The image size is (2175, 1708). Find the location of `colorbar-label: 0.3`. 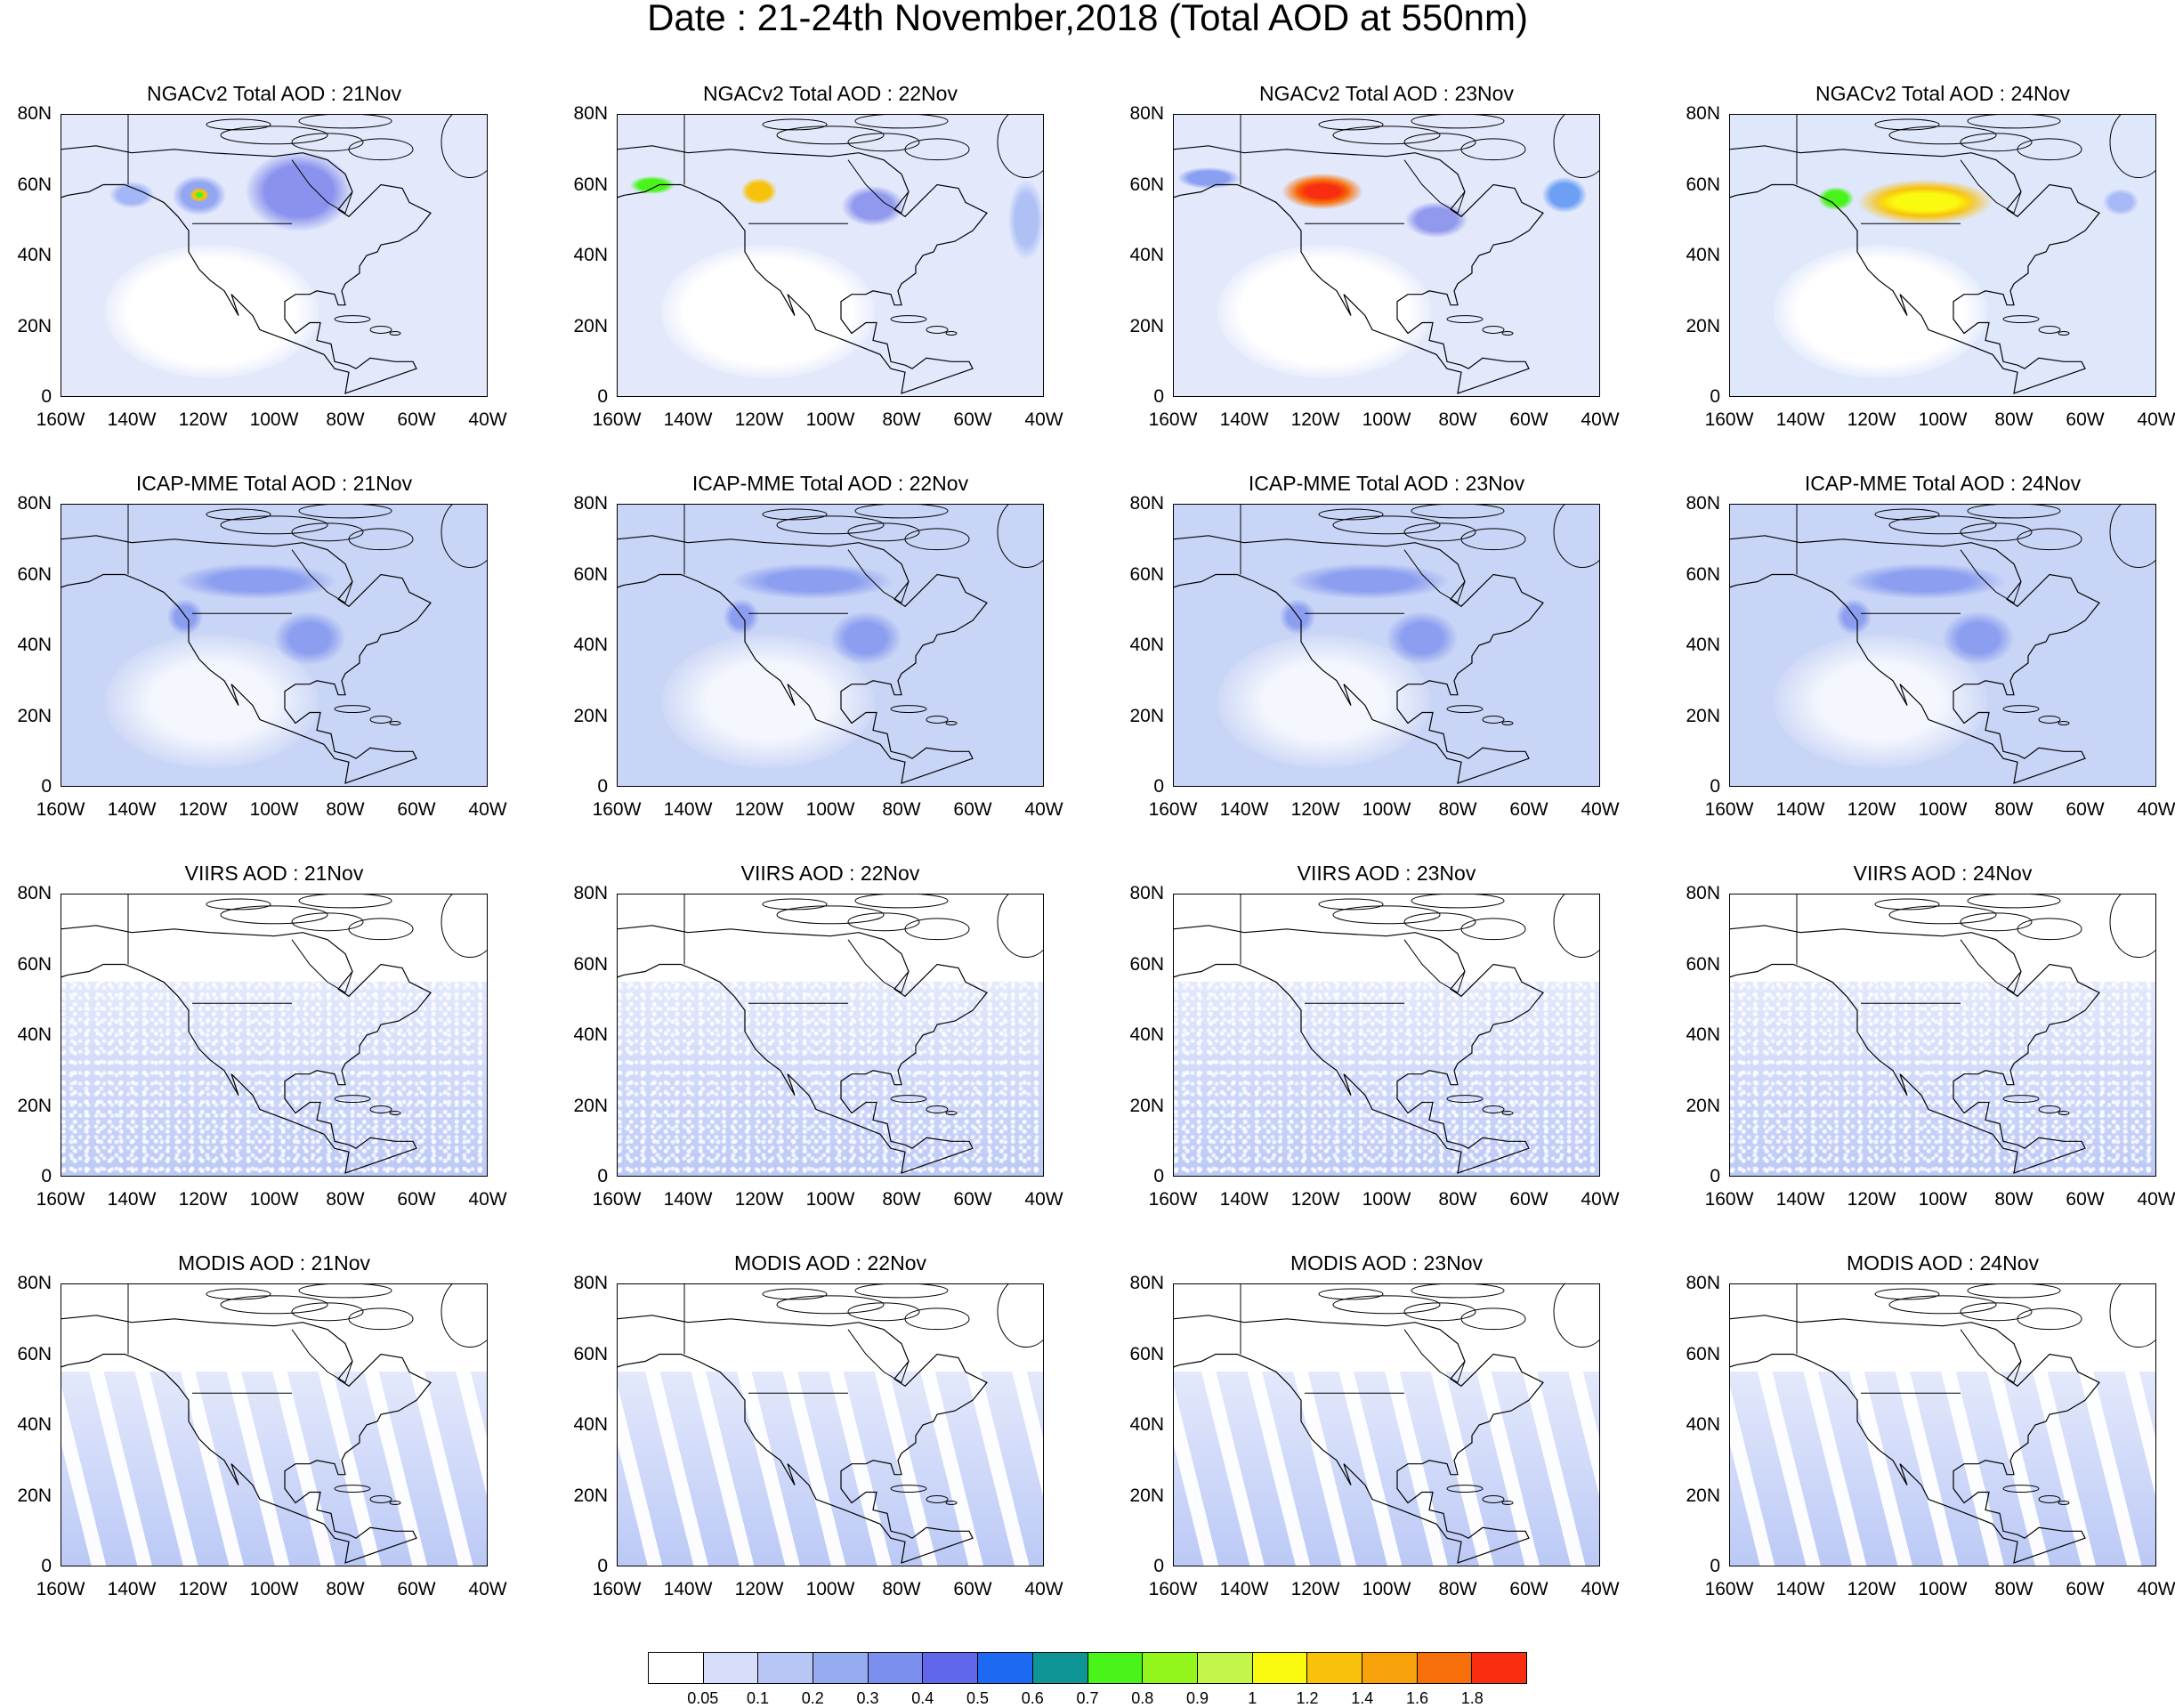

colorbar-label: 0.3 is located at coordinates (868, 1698).